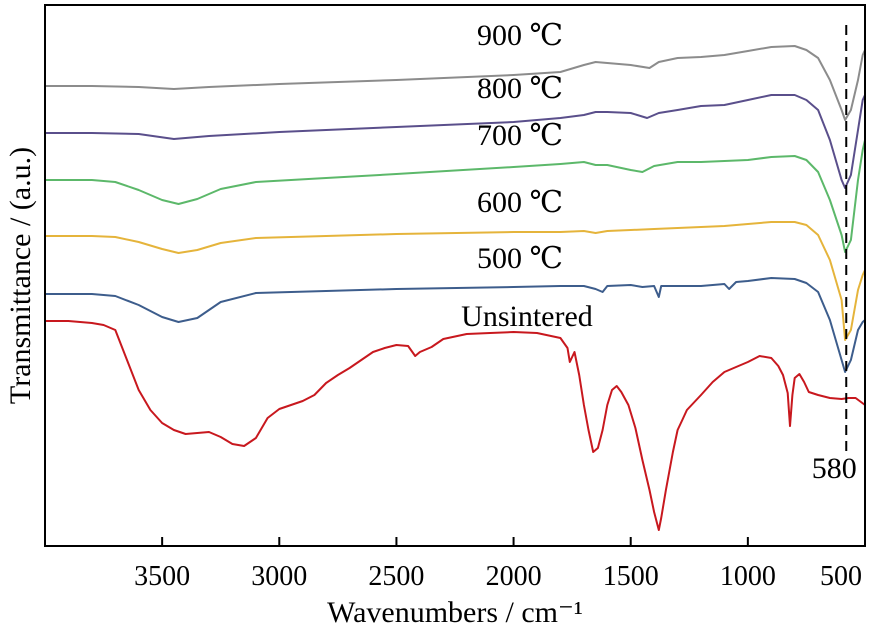 This screenshot has width=890, height=631. Describe the element at coordinates (520, 88) in the screenshot. I see `series-label-1: 800 ℃` at that location.